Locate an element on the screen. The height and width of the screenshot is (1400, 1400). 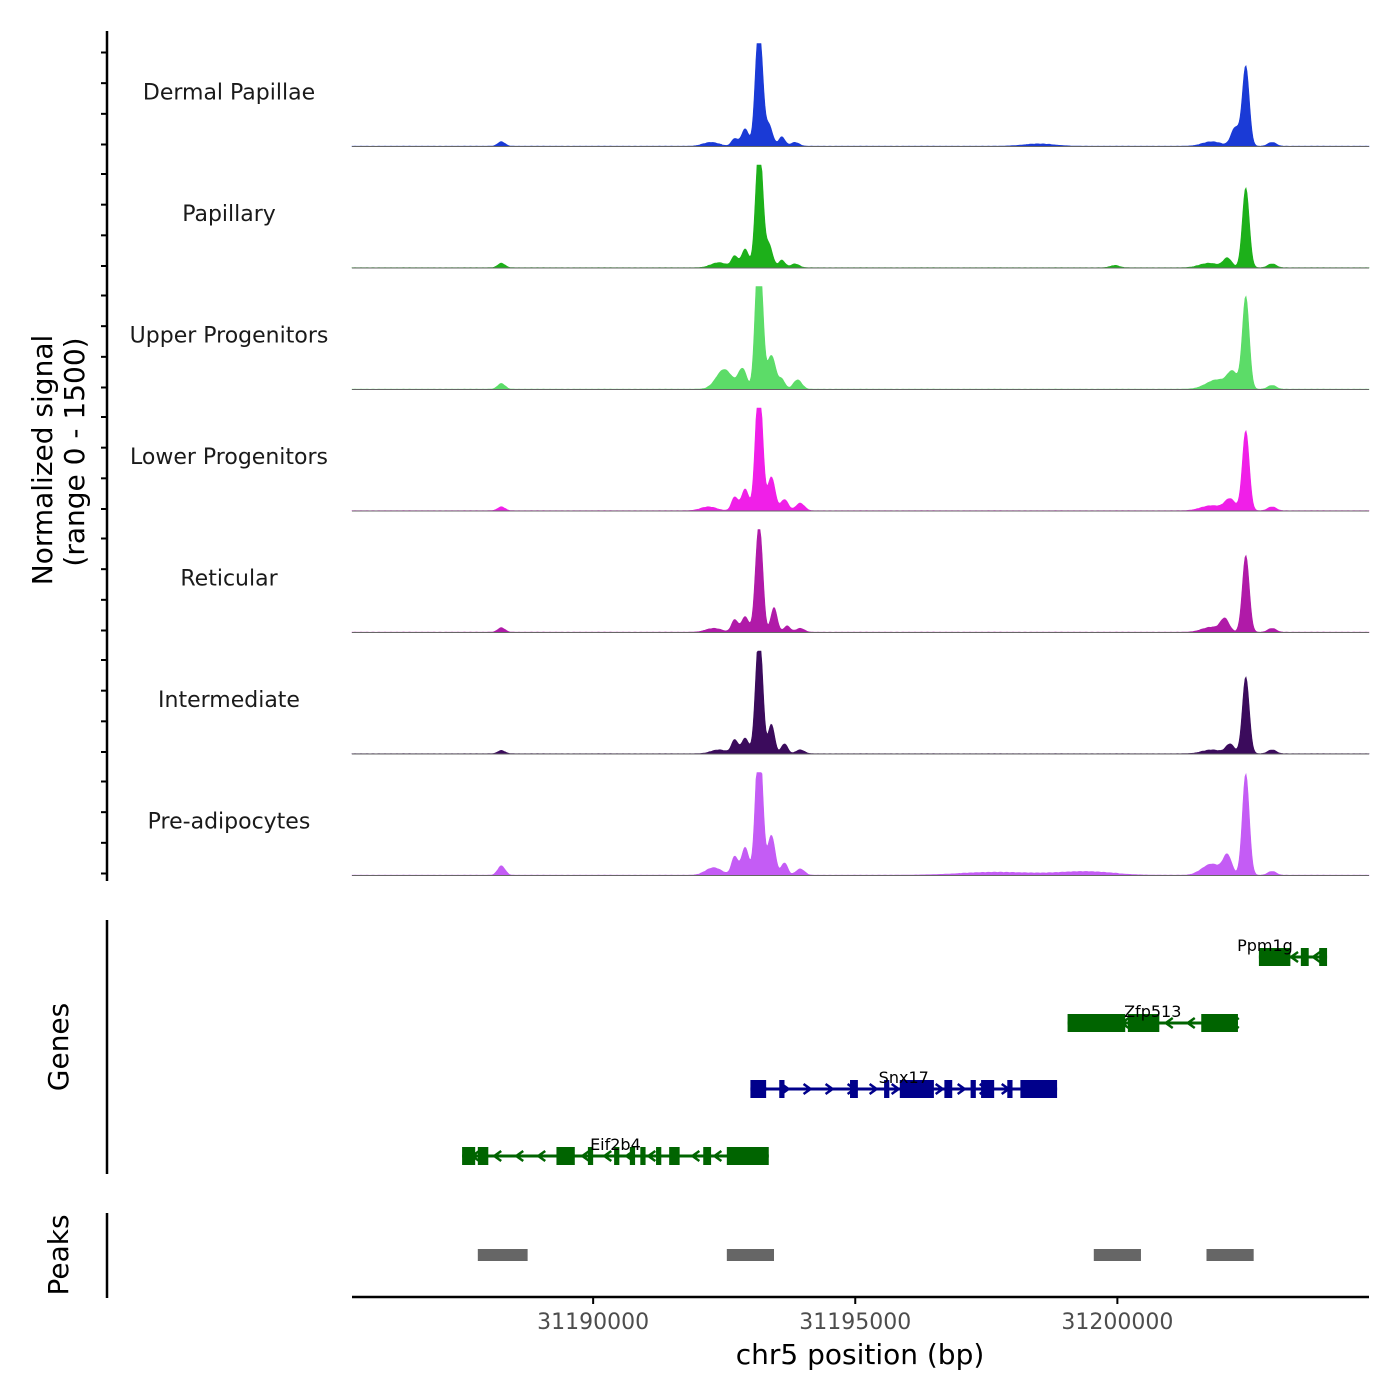
x-axis-ticks: 31190000 31195000 31200000 is located at coordinates (855, 1316).